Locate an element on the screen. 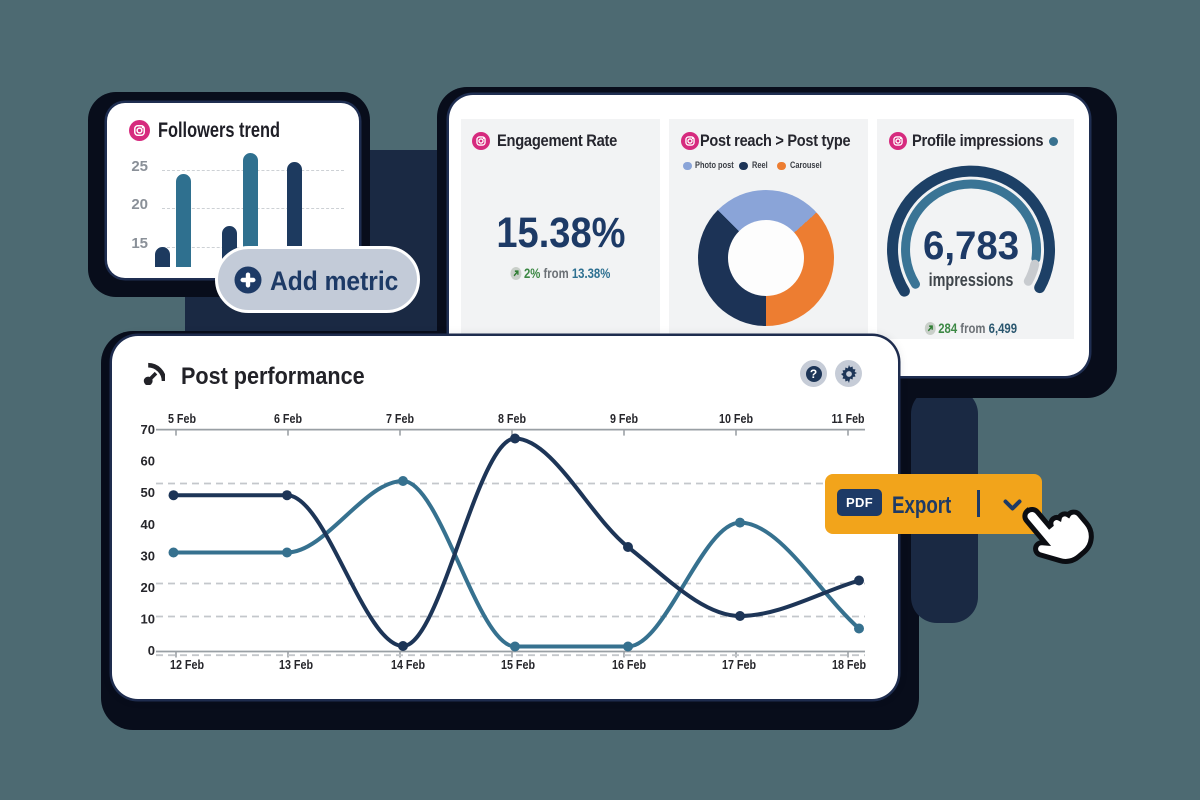  svg-text: 10 is located at coordinates (148, 618).